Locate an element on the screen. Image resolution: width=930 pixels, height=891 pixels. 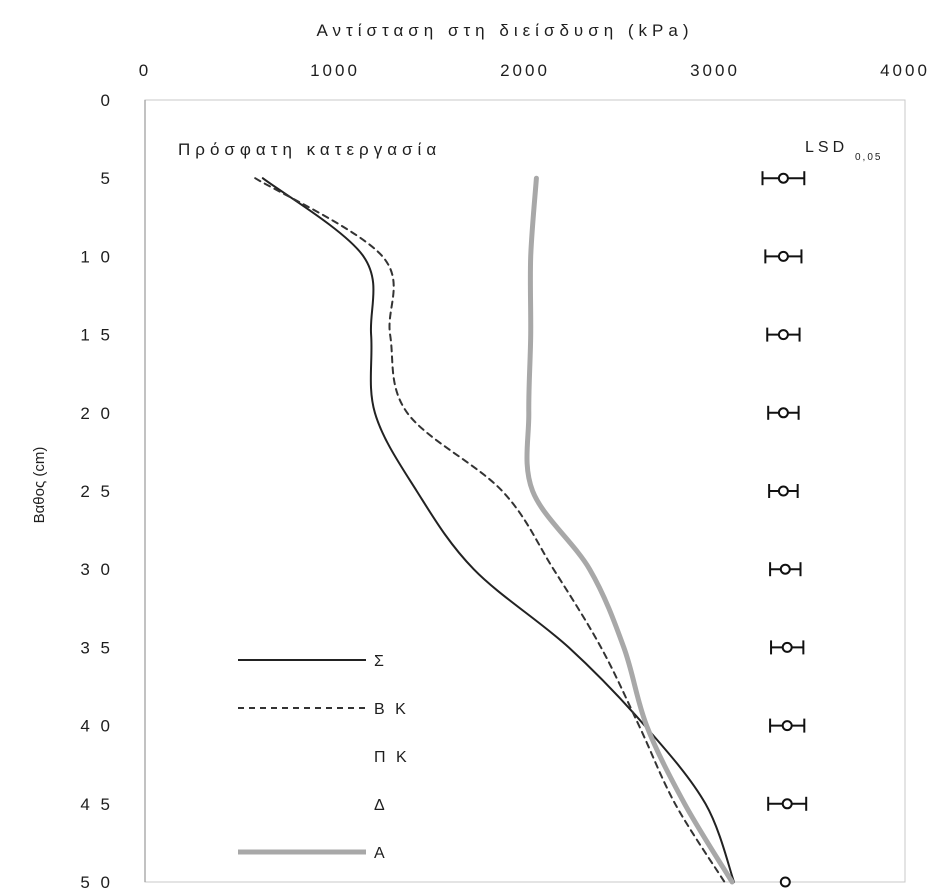
x-axis-title: Αντίσταση στη διείσδυση (kPa) is located at coordinates (504, 30).